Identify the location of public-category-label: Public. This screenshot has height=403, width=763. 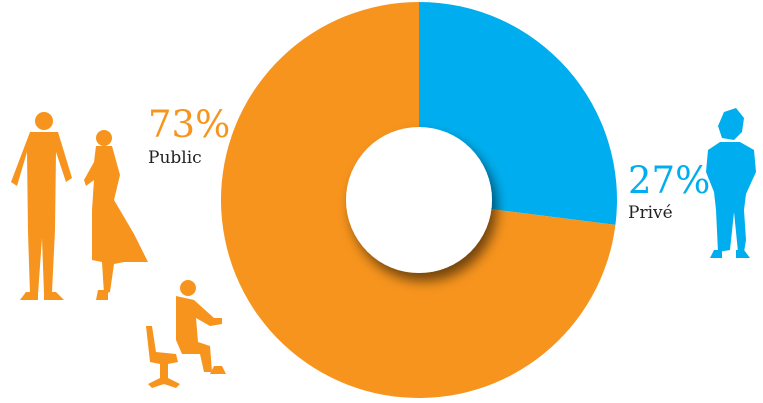
(175, 158).